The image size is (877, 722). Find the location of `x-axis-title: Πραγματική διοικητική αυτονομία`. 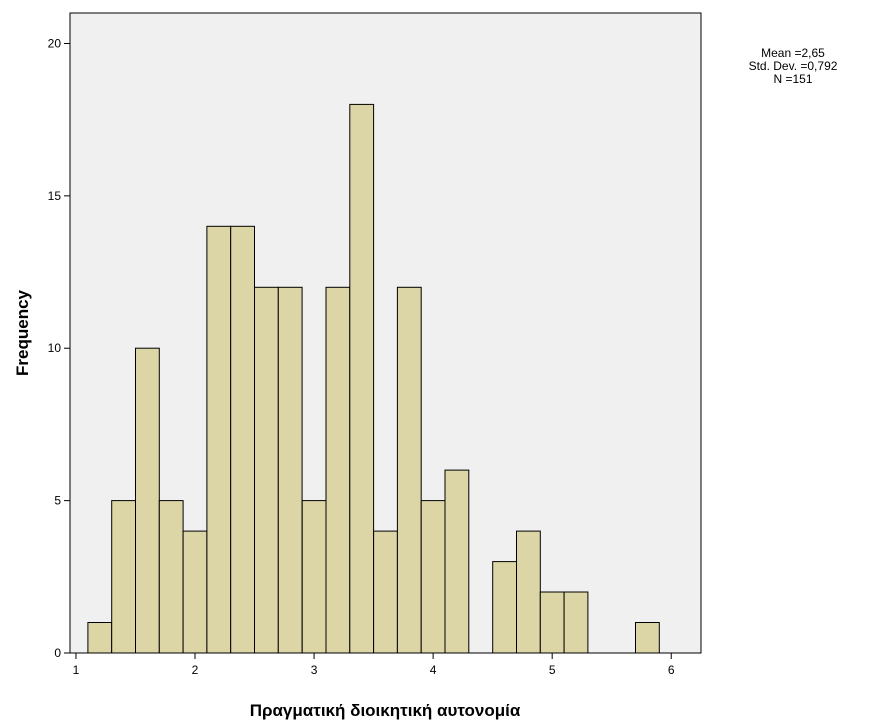

x-axis-title: Πραγματική διοικητική αυτονομία is located at coordinates (385, 710).